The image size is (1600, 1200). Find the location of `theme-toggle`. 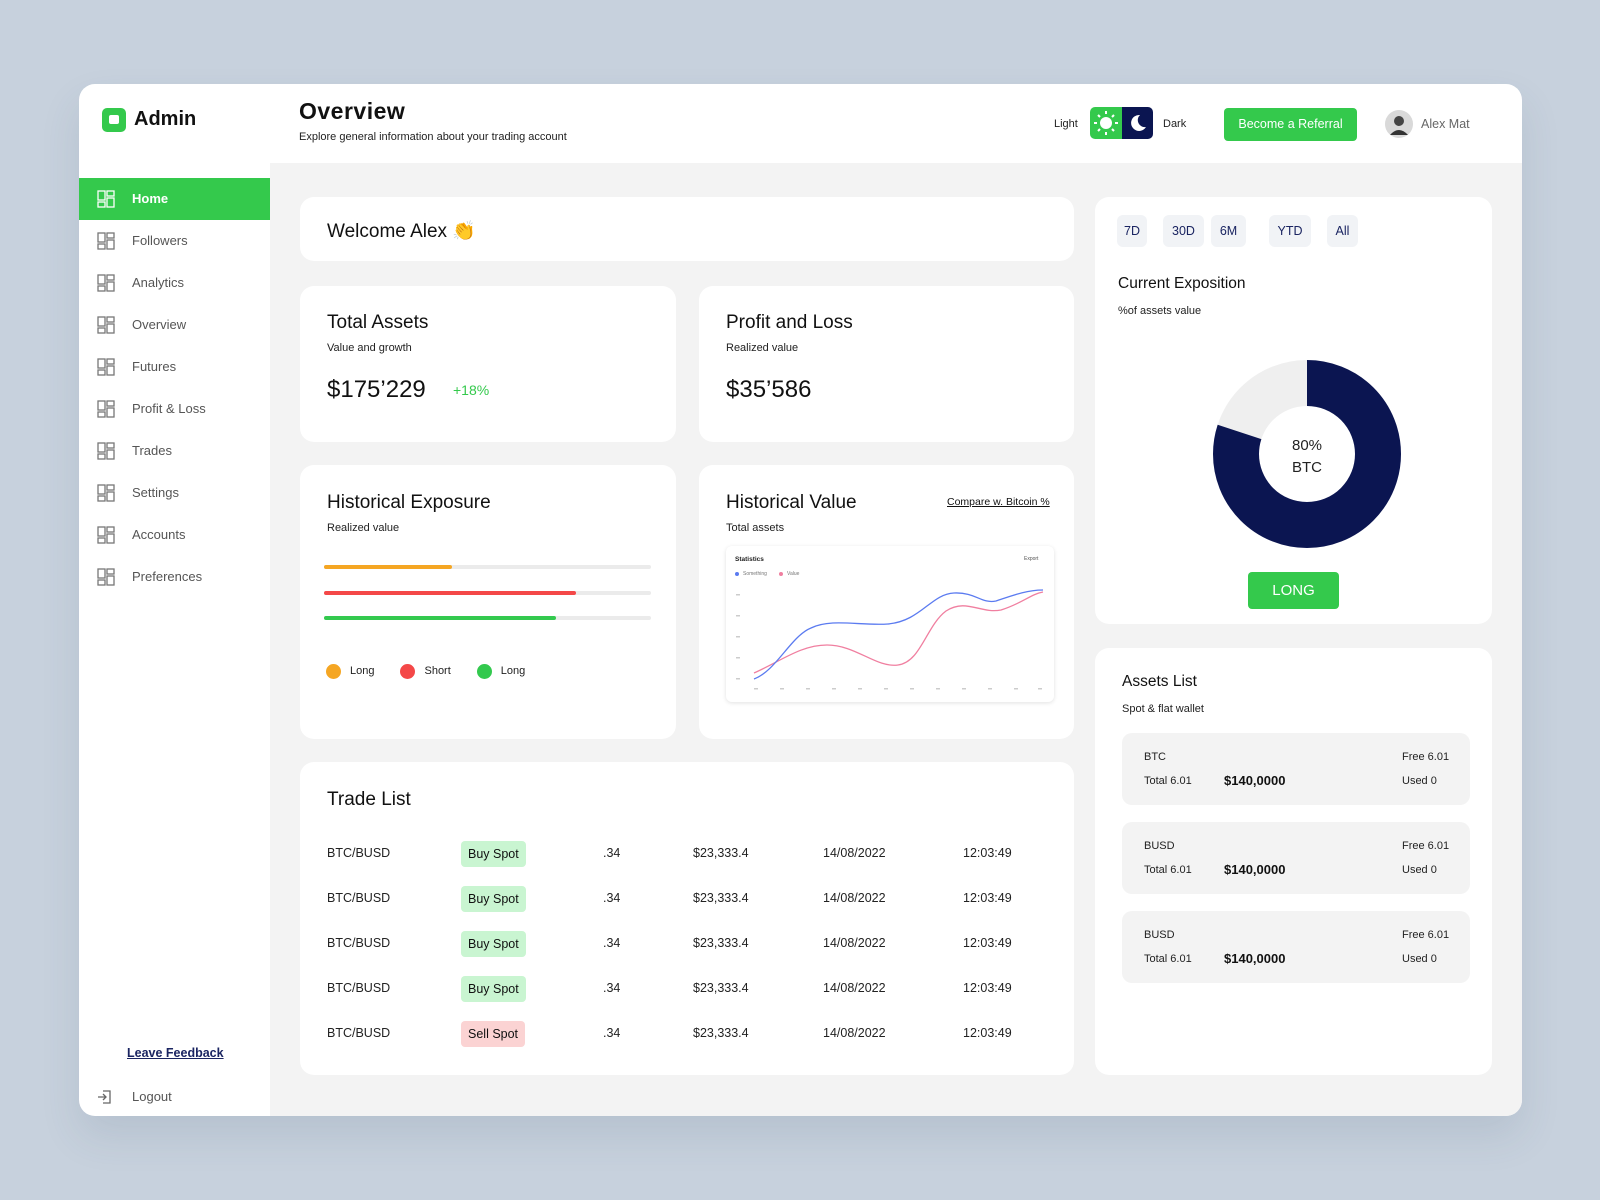

theme-toggle is located at coordinates (1121, 123).